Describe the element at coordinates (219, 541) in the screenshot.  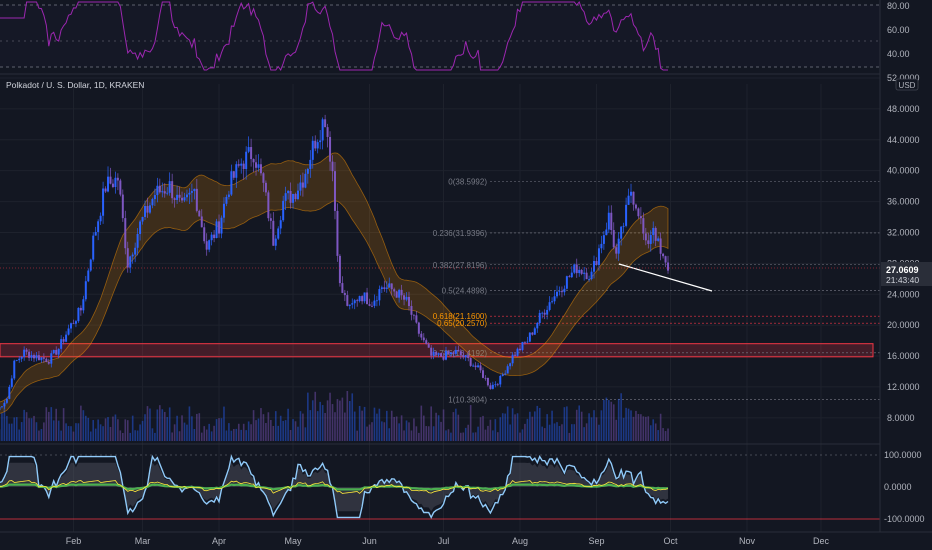
I see `time-tick: Apr` at that location.